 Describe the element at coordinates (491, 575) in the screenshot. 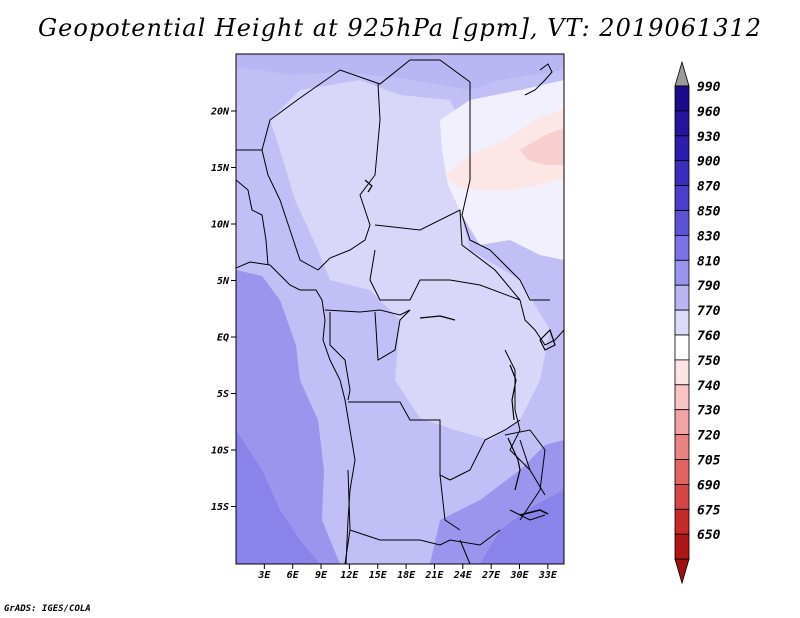

I see `lon-tick-label: 27E` at that location.